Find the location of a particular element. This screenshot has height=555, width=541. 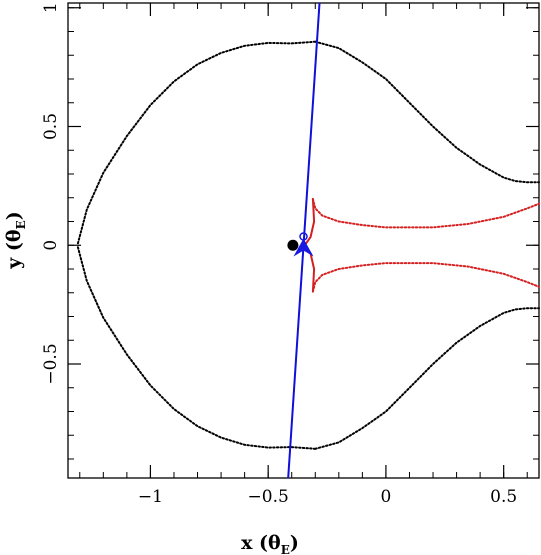

x-tick-label: 0.5 is located at coordinates (503, 497).